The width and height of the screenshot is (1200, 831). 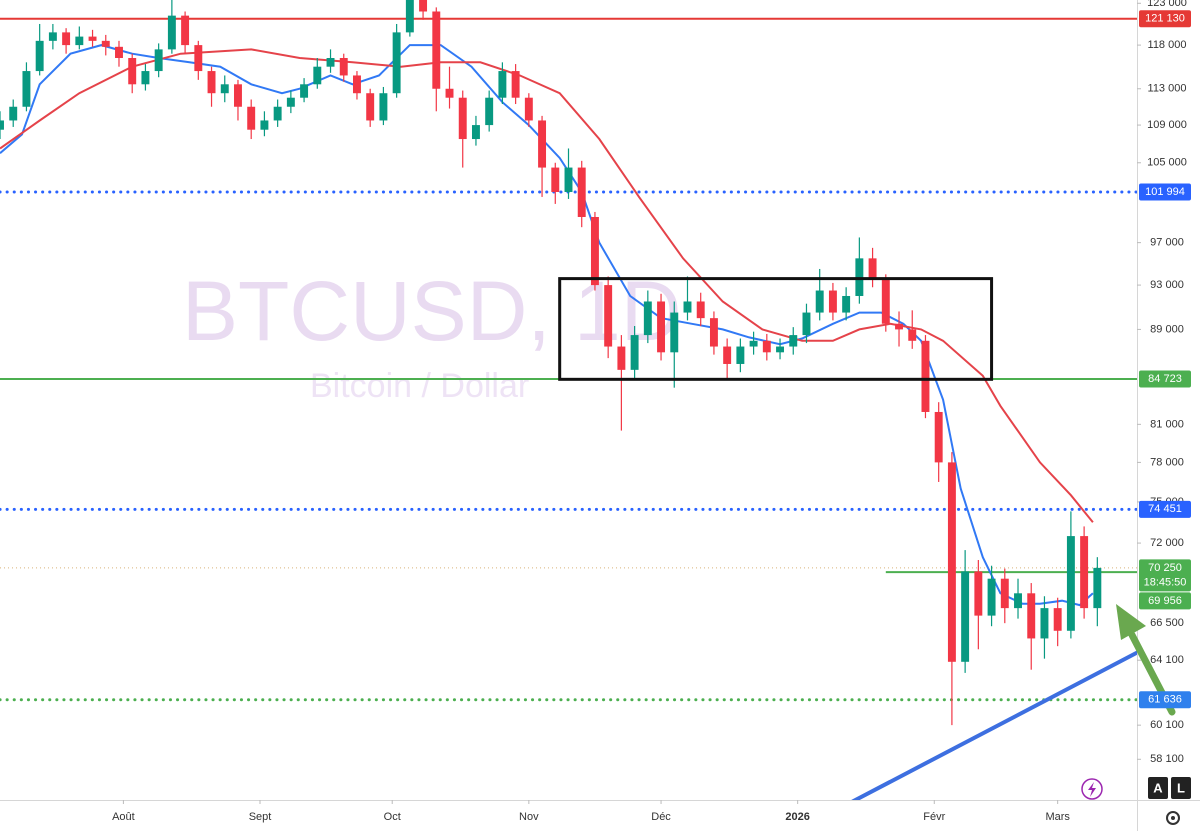 What do you see at coordinates (1167, 4) in the screenshot?
I see `y-tick-label: 123 000` at bounding box center [1167, 4].